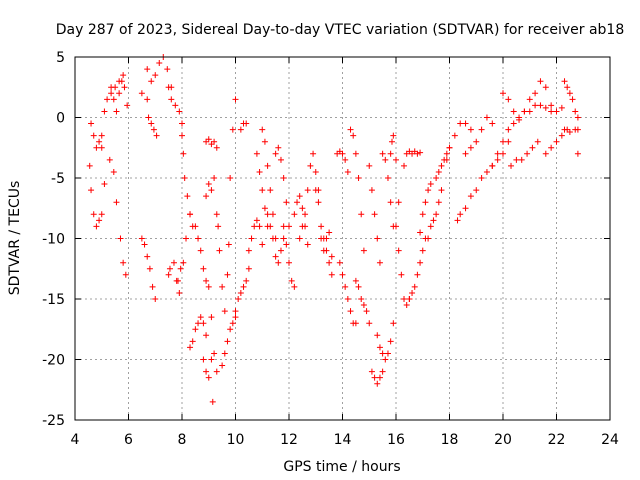 This screenshot has width=640, height=480. I want to click on x-tick-label: 20, so click(503, 440).